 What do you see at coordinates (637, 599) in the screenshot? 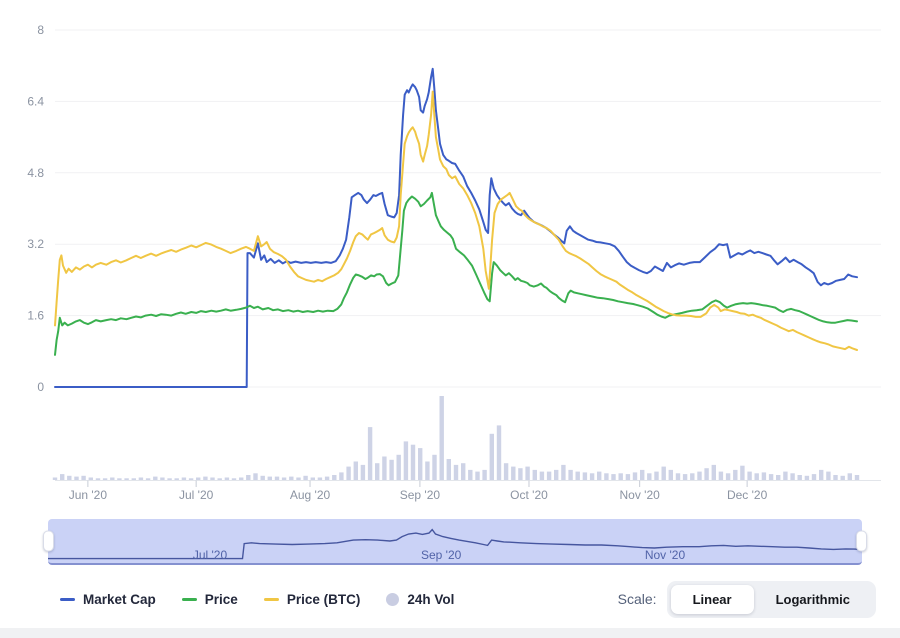
I see `scale-label: Scale:` at bounding box center [637, 599].